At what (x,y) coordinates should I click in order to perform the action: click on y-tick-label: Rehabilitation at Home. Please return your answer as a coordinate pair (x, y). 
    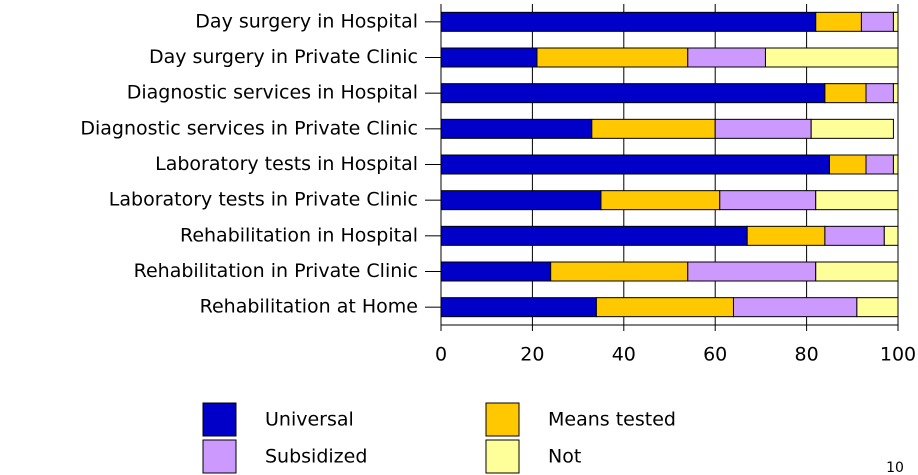
    Looking at the image, I should click on (309, 307).